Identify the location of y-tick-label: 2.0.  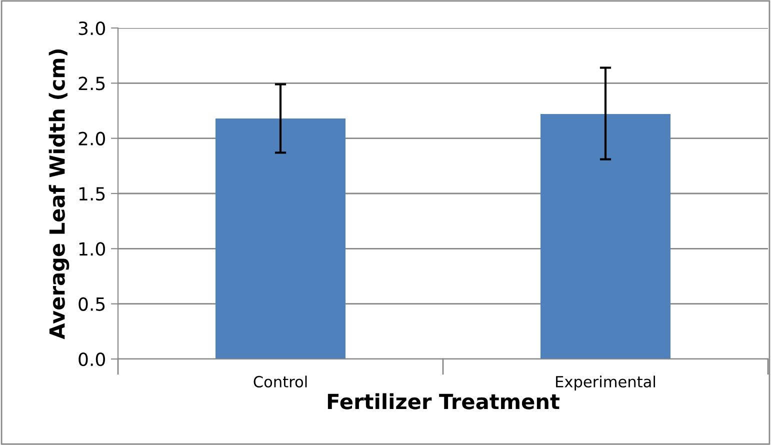
(91, 139).